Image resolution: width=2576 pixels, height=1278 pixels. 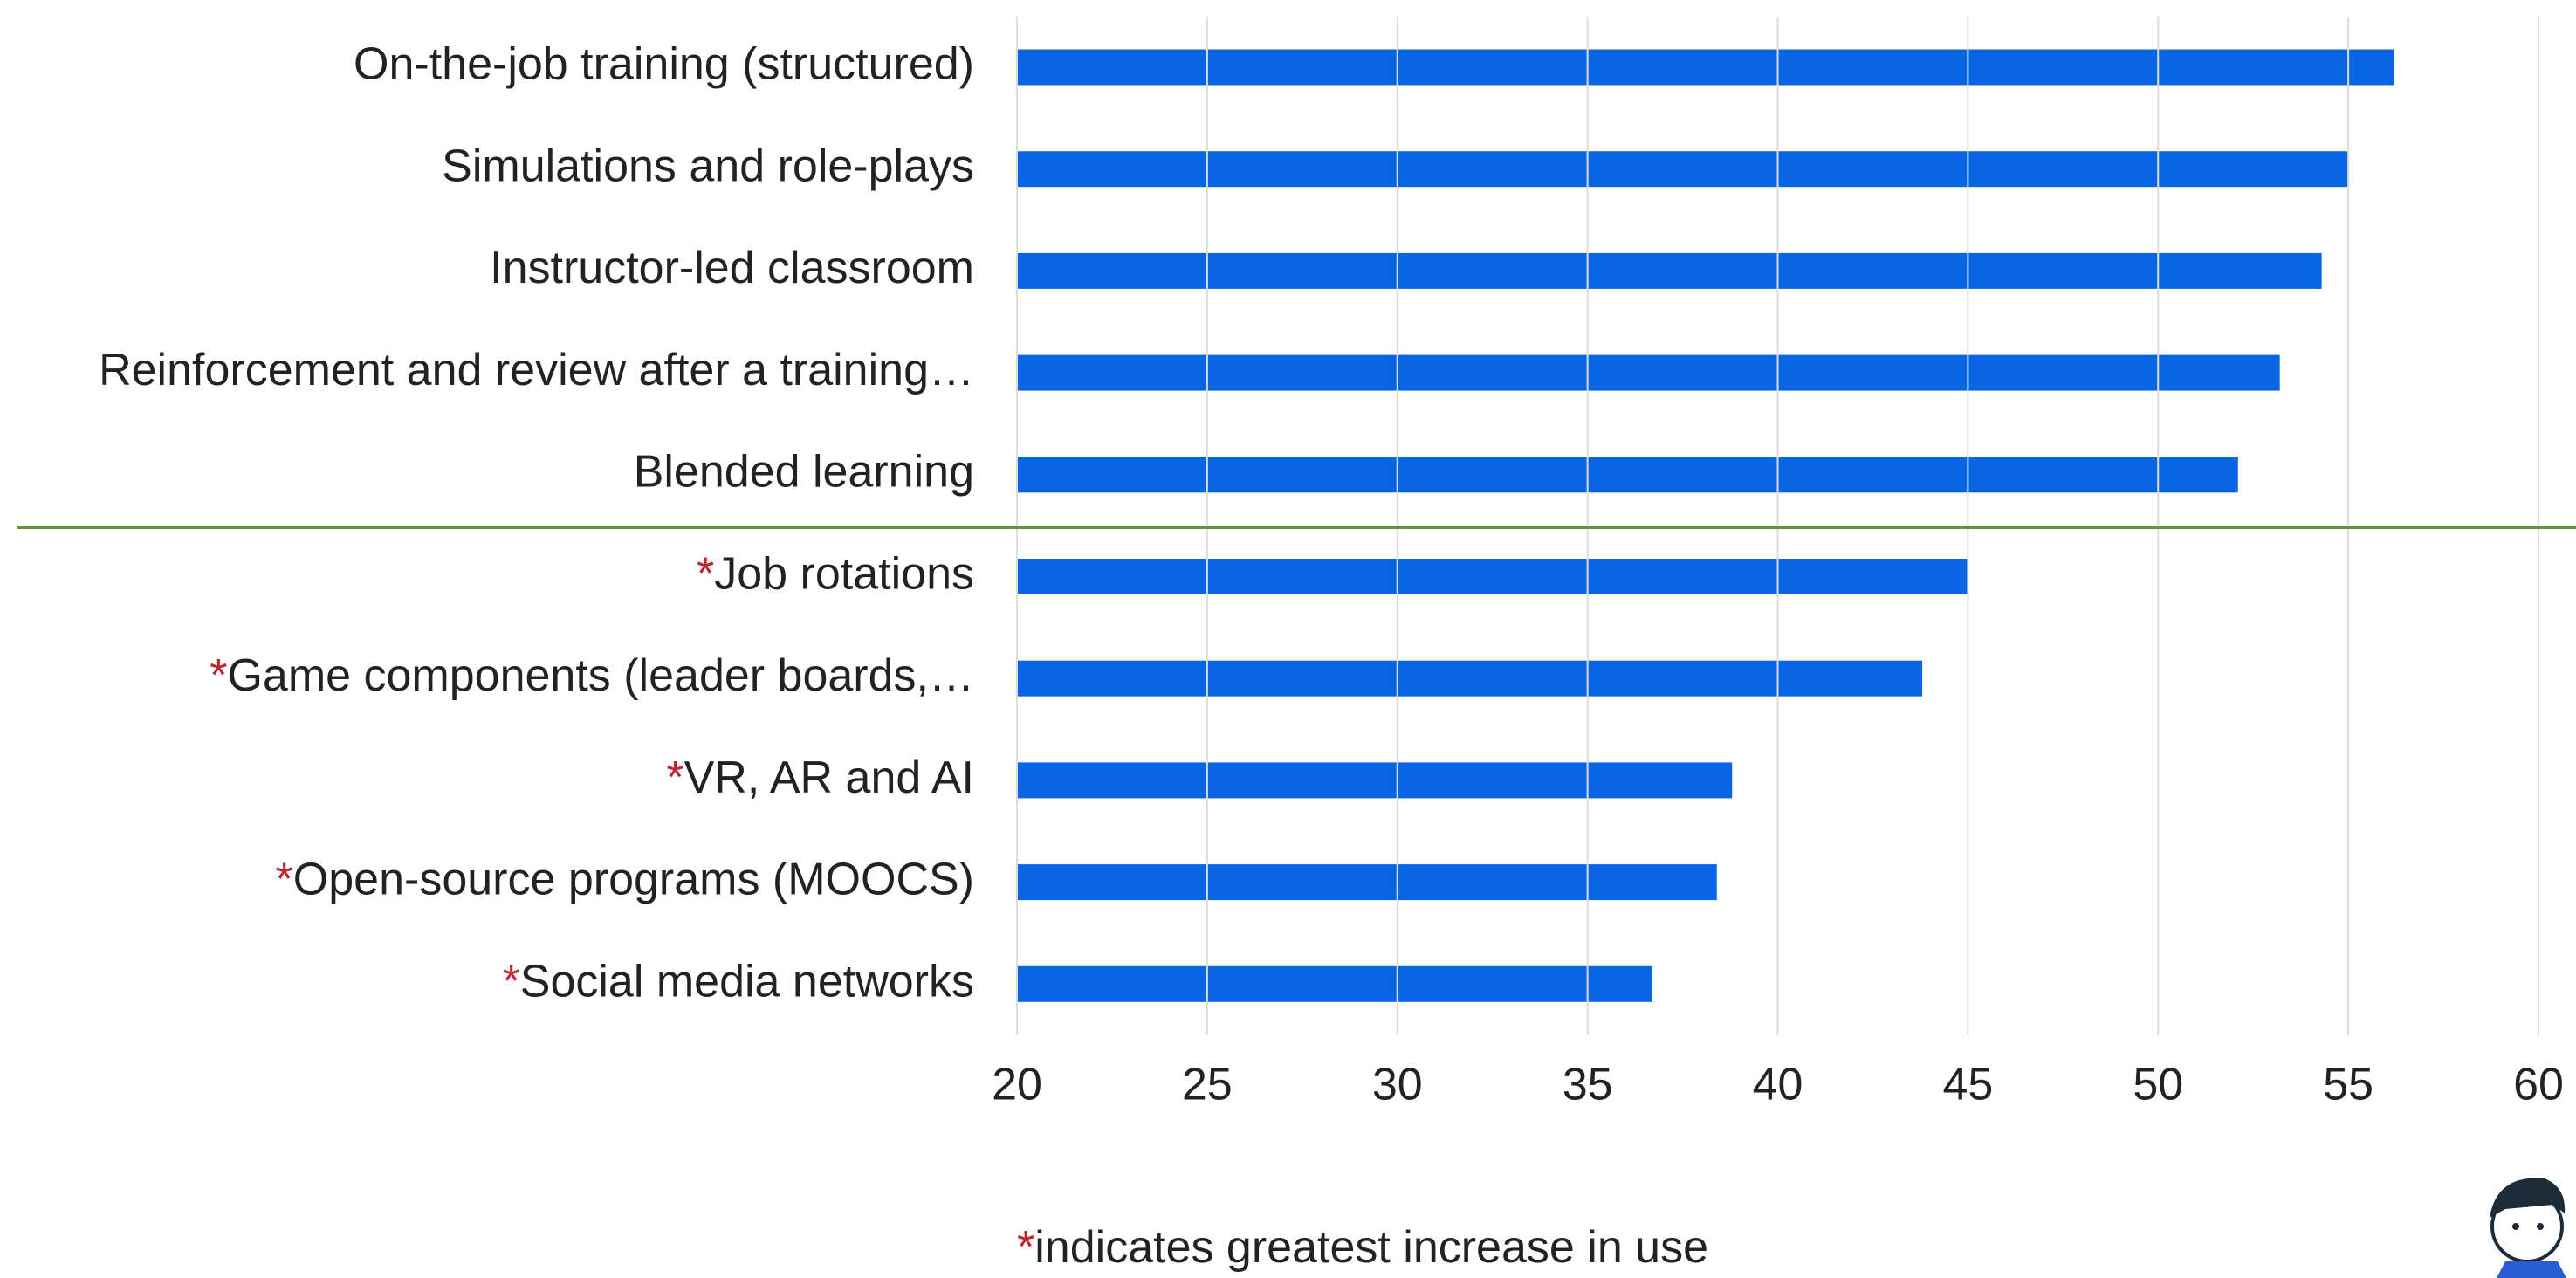 I want to click on x-tick-label: 45, so click(x=1968, y=1085).